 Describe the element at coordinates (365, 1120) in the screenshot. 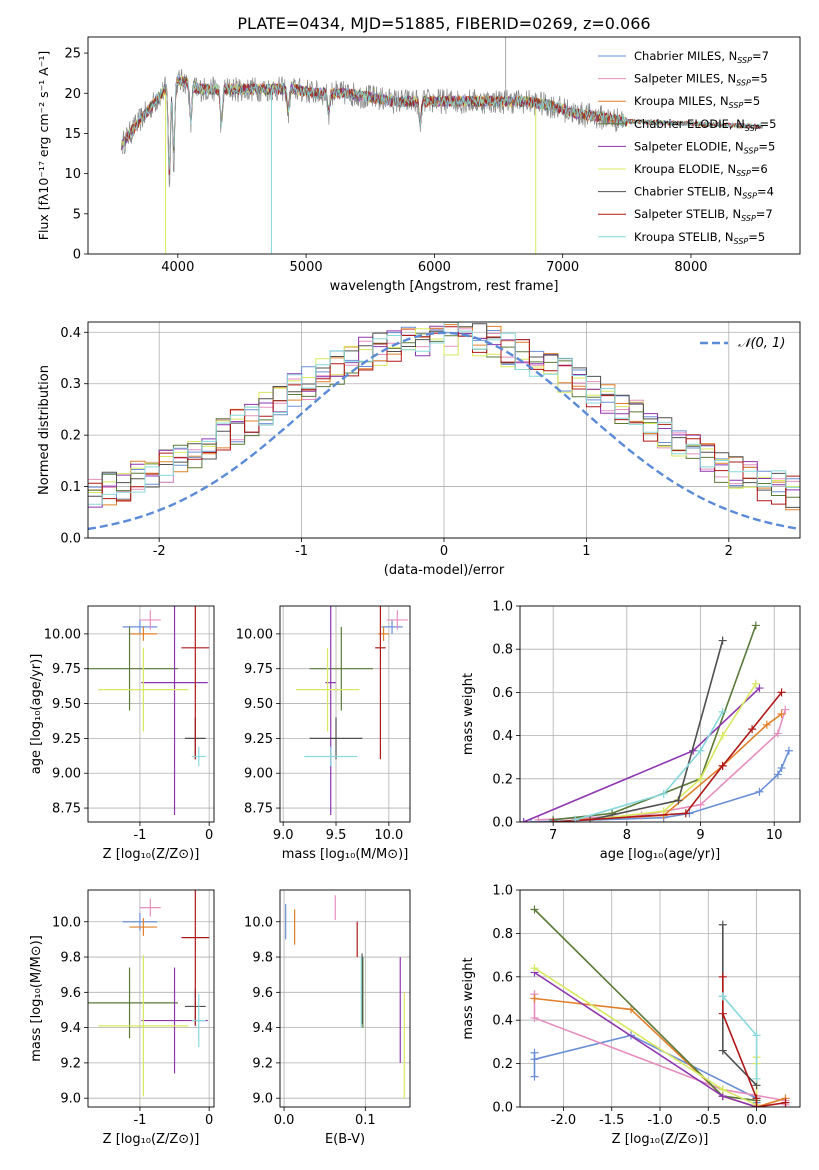

I see `x-tick-label: 0.1` at that location.